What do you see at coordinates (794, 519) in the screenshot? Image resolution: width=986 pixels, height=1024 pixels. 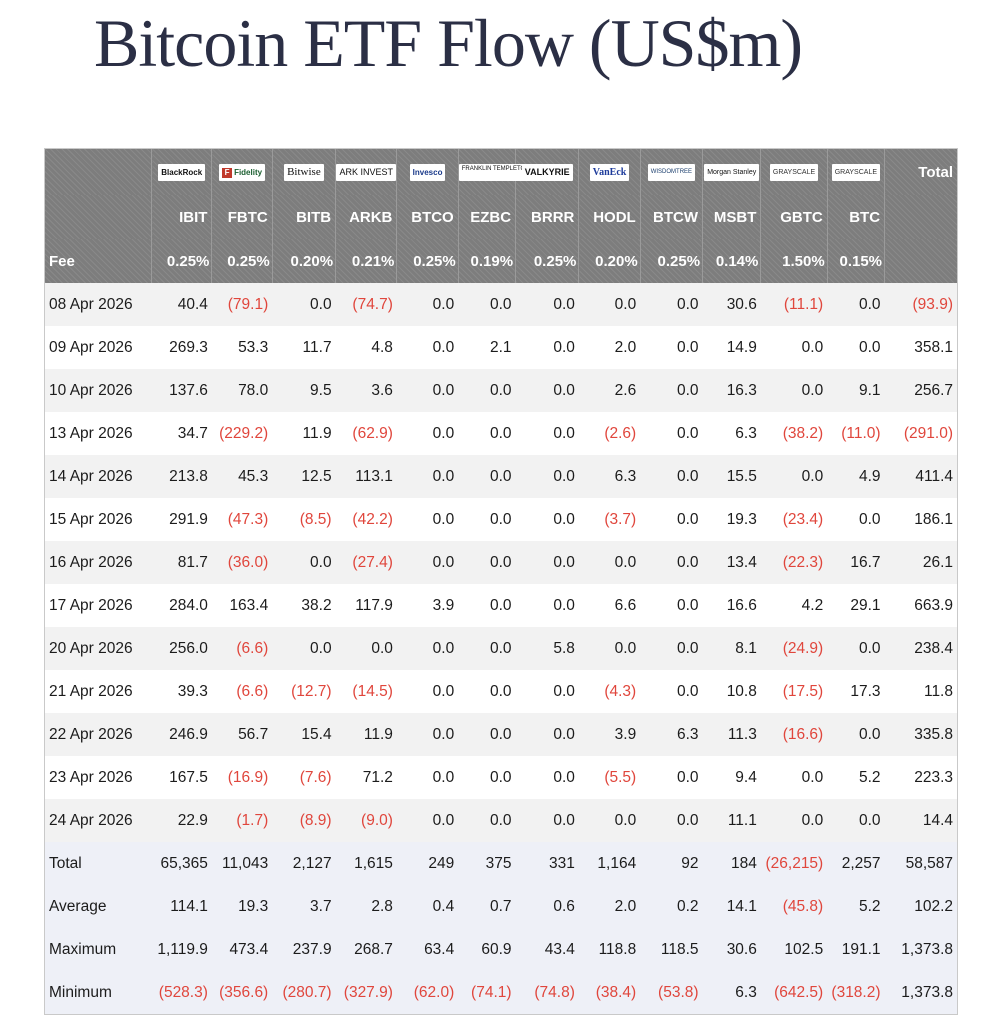 I see `flow-value-cell: (23.4)` at bounding box center [794, 519].